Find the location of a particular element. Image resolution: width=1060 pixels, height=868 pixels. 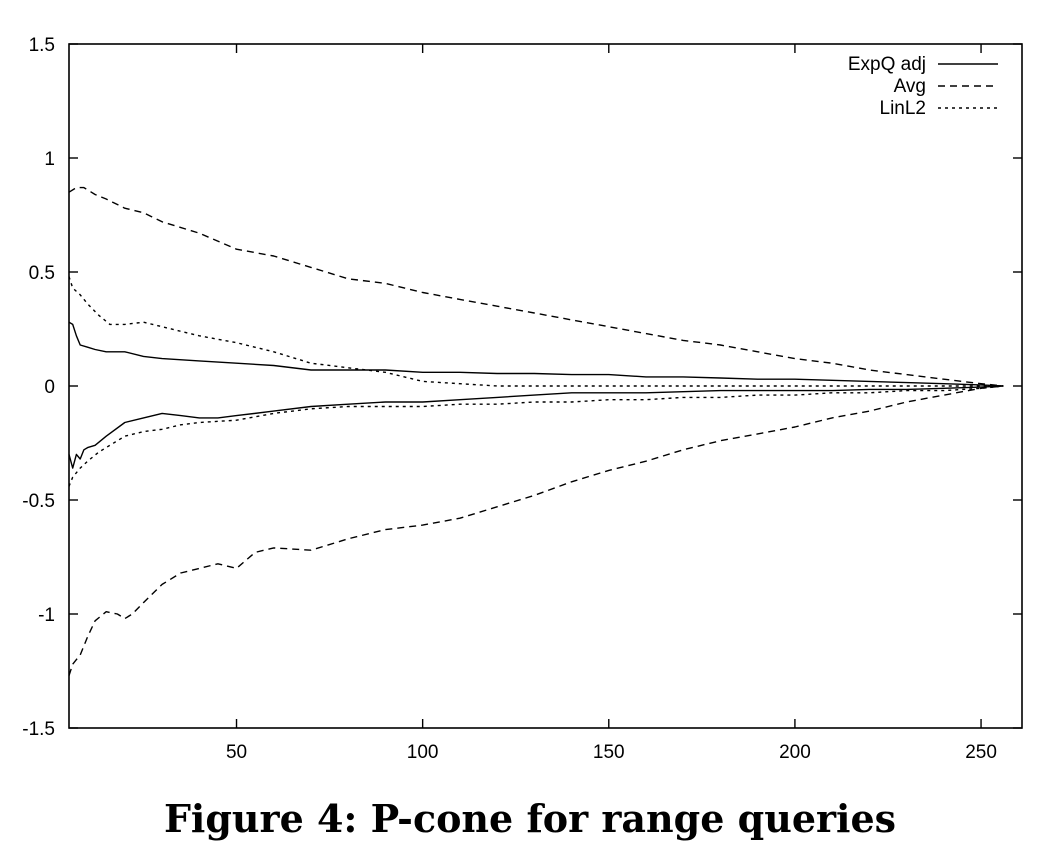

y-tick-label: -1.5 is located at coordinates (38, 729).